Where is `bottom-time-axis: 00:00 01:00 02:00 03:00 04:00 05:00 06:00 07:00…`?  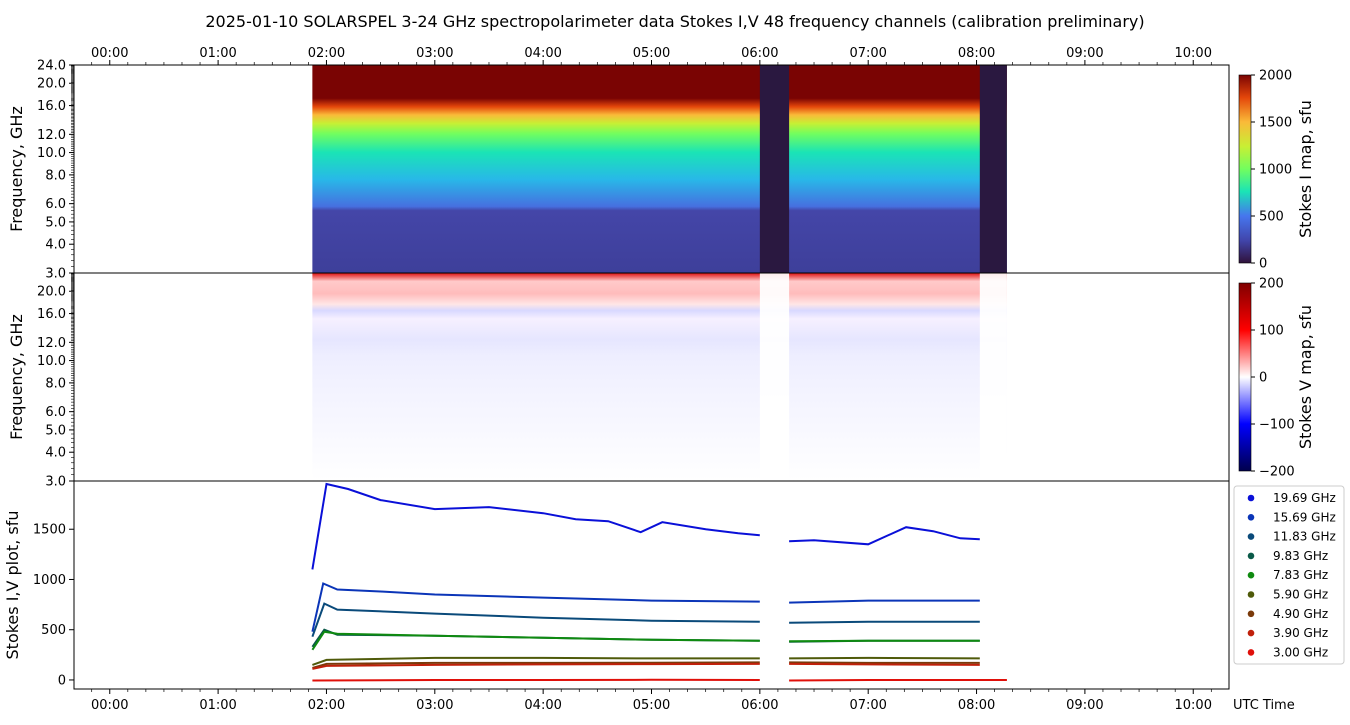
bottom-time-axis: 00:00 01:00 02:00 03:00 04:00 05:00 06:00 07:00… is located at coordinates (651, 701).